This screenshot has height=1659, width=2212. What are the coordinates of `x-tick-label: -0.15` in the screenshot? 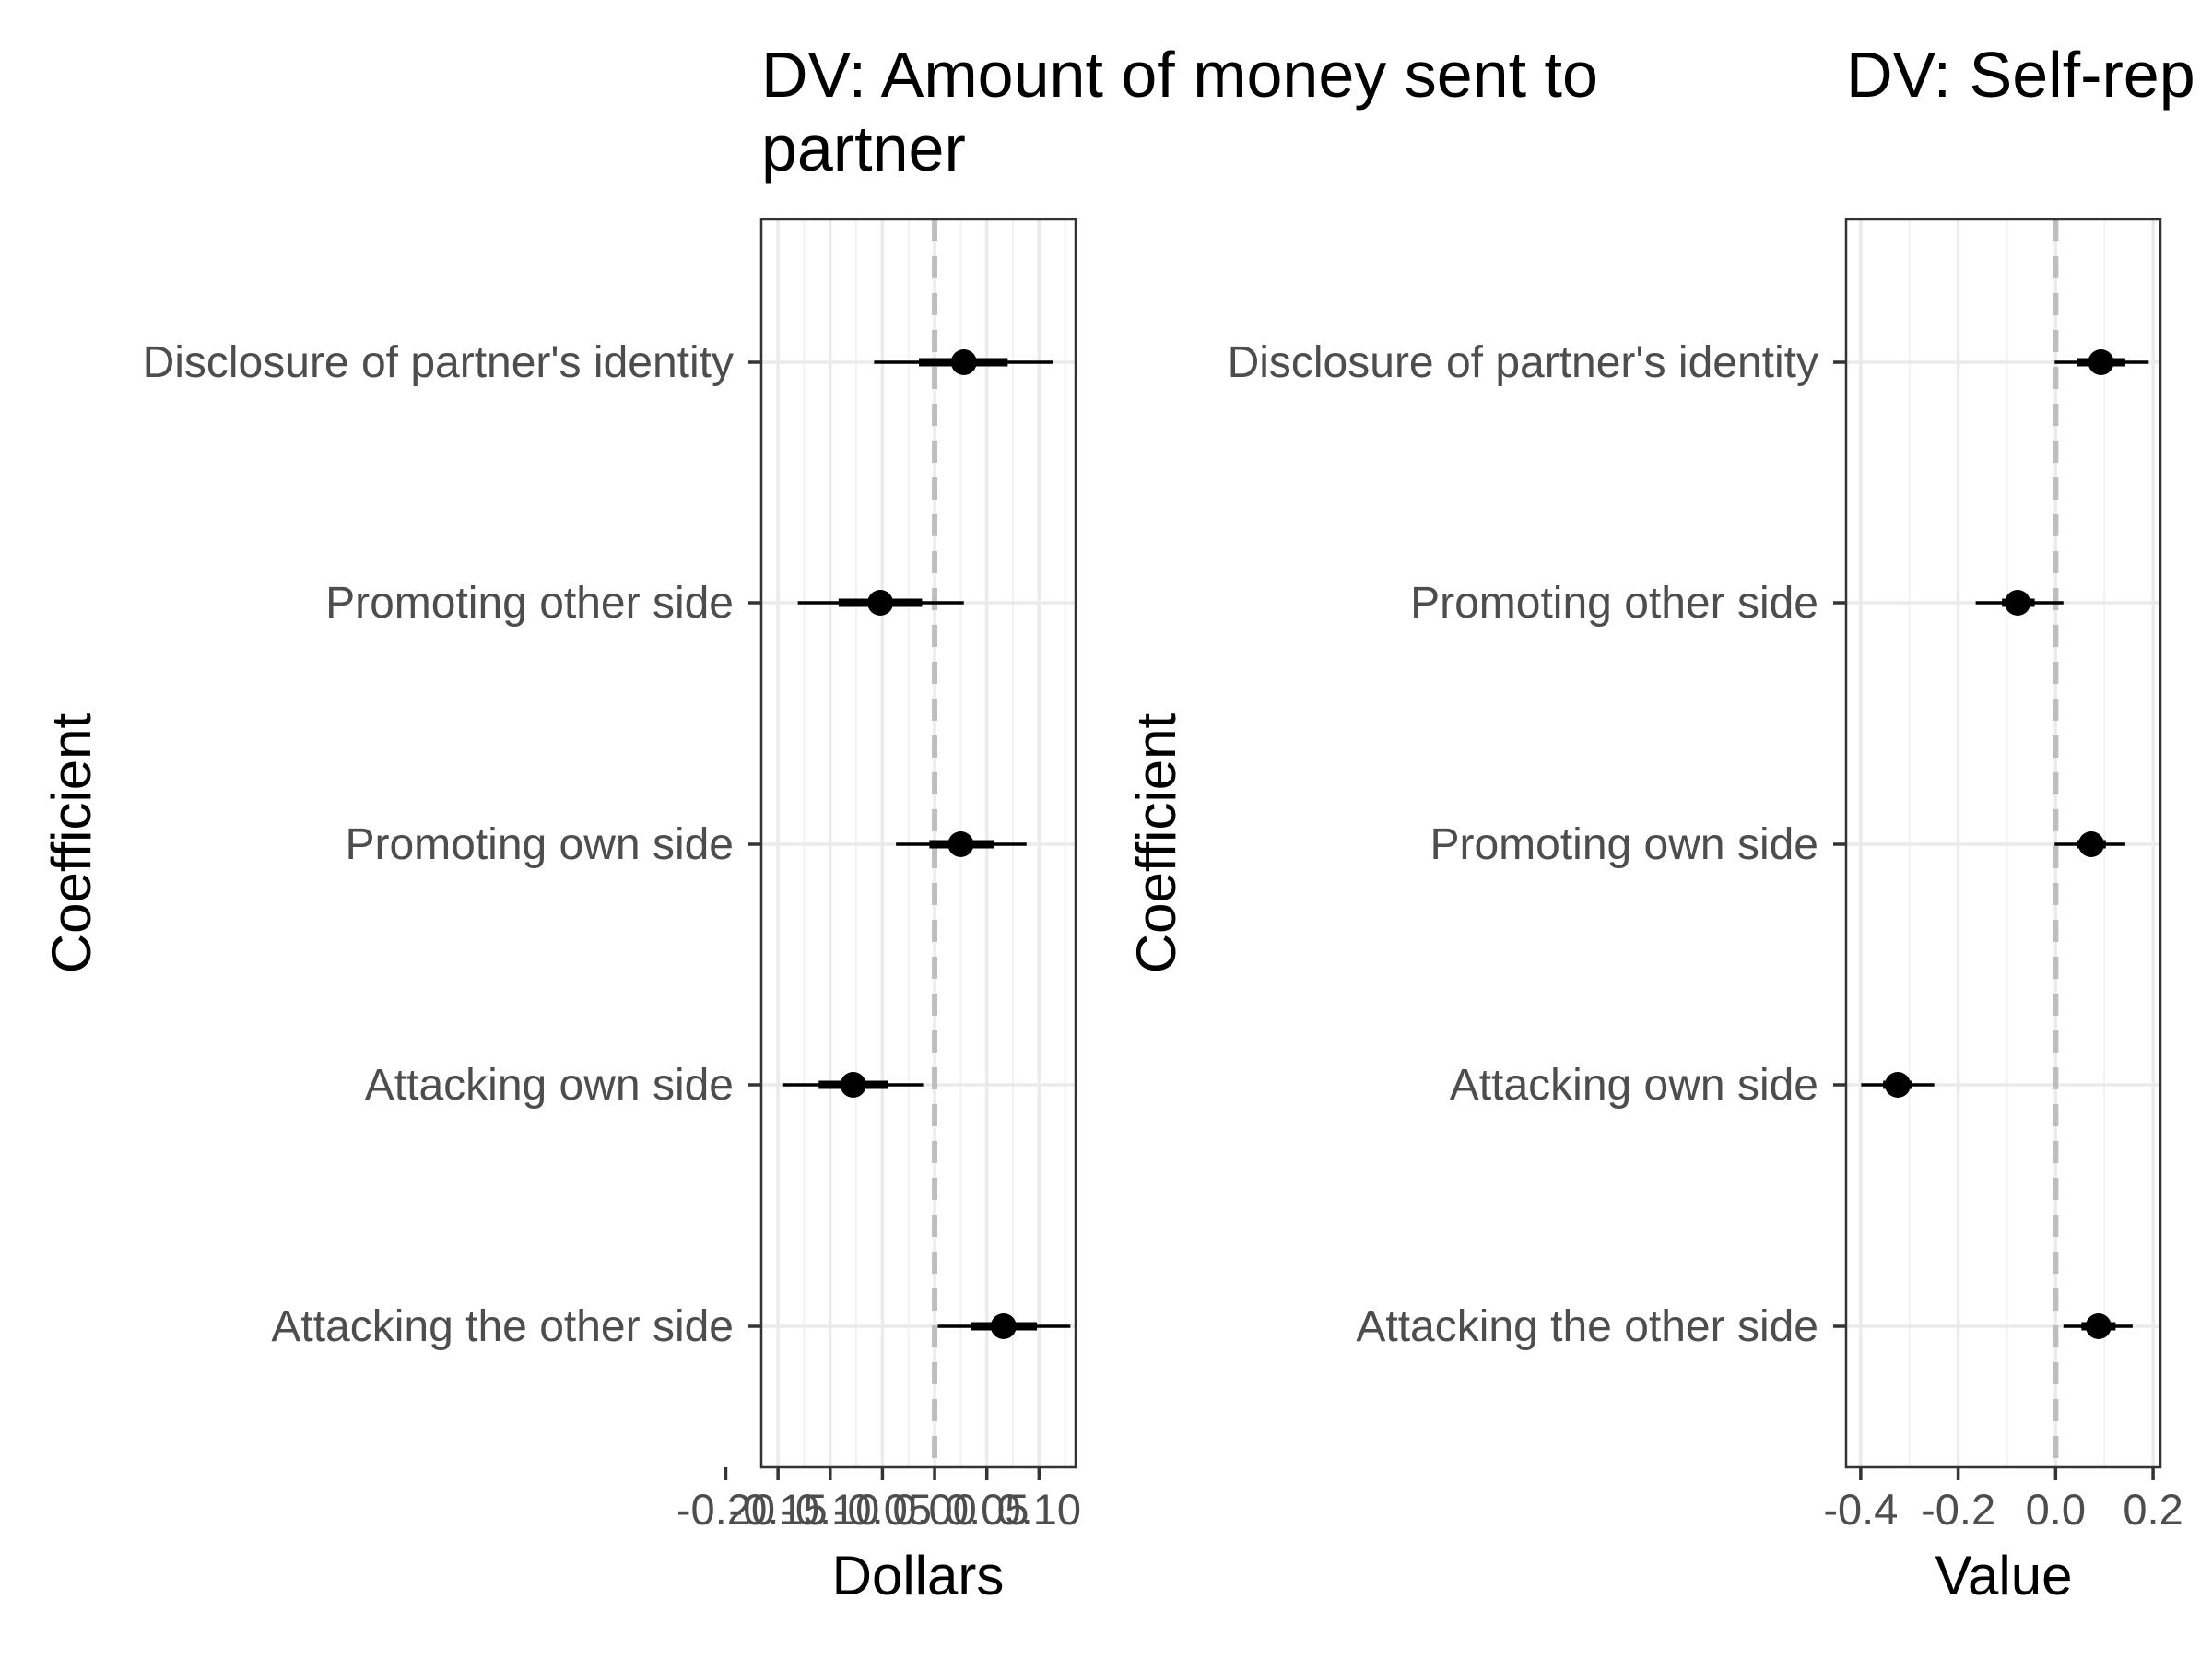 It's located at (778, 1509).